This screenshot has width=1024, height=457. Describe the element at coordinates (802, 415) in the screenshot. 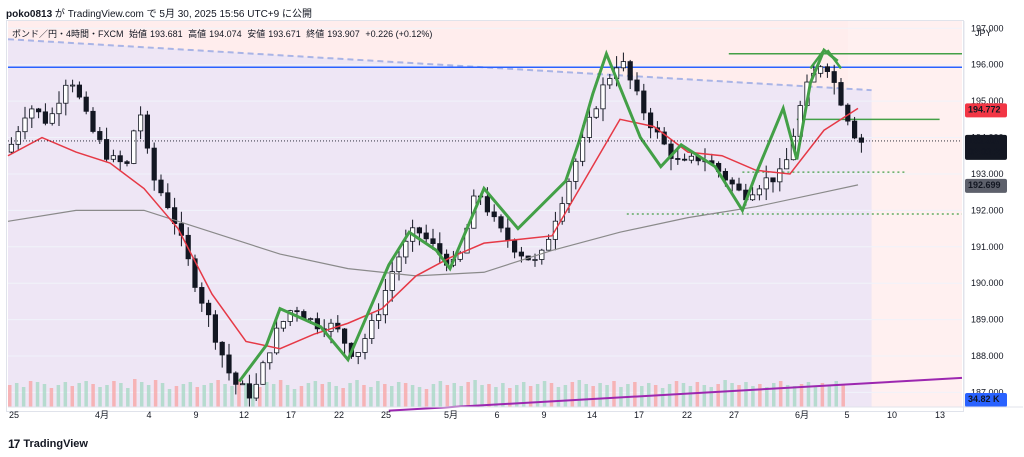

I see `x-tick-15: 6月` at that location.